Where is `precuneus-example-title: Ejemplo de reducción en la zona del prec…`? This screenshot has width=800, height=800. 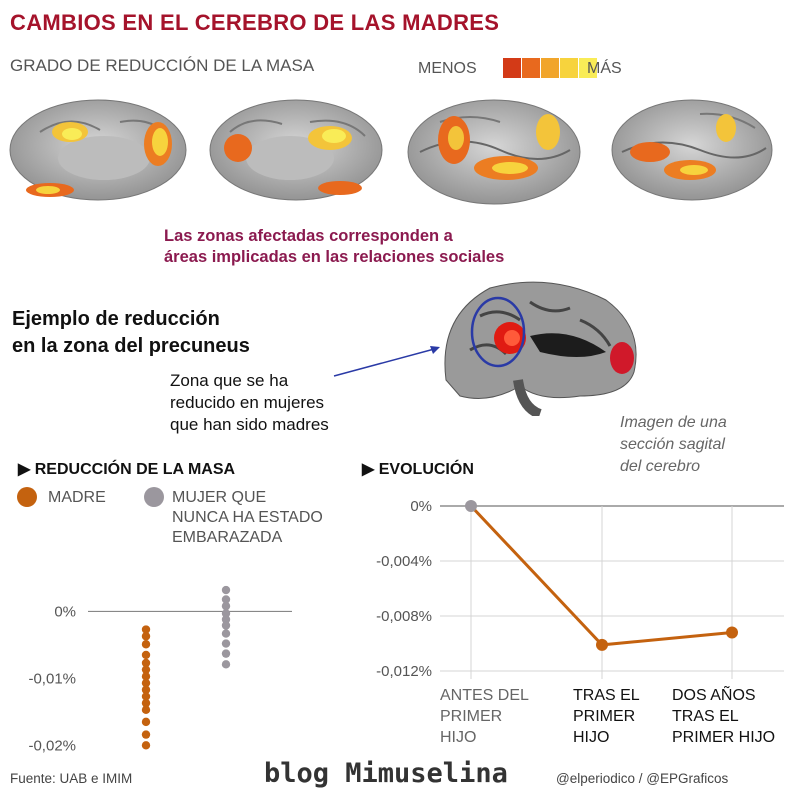 precuneus-example-title: Ejemplo de reducción en la zona del prec… is located at coordinates (131, 332).